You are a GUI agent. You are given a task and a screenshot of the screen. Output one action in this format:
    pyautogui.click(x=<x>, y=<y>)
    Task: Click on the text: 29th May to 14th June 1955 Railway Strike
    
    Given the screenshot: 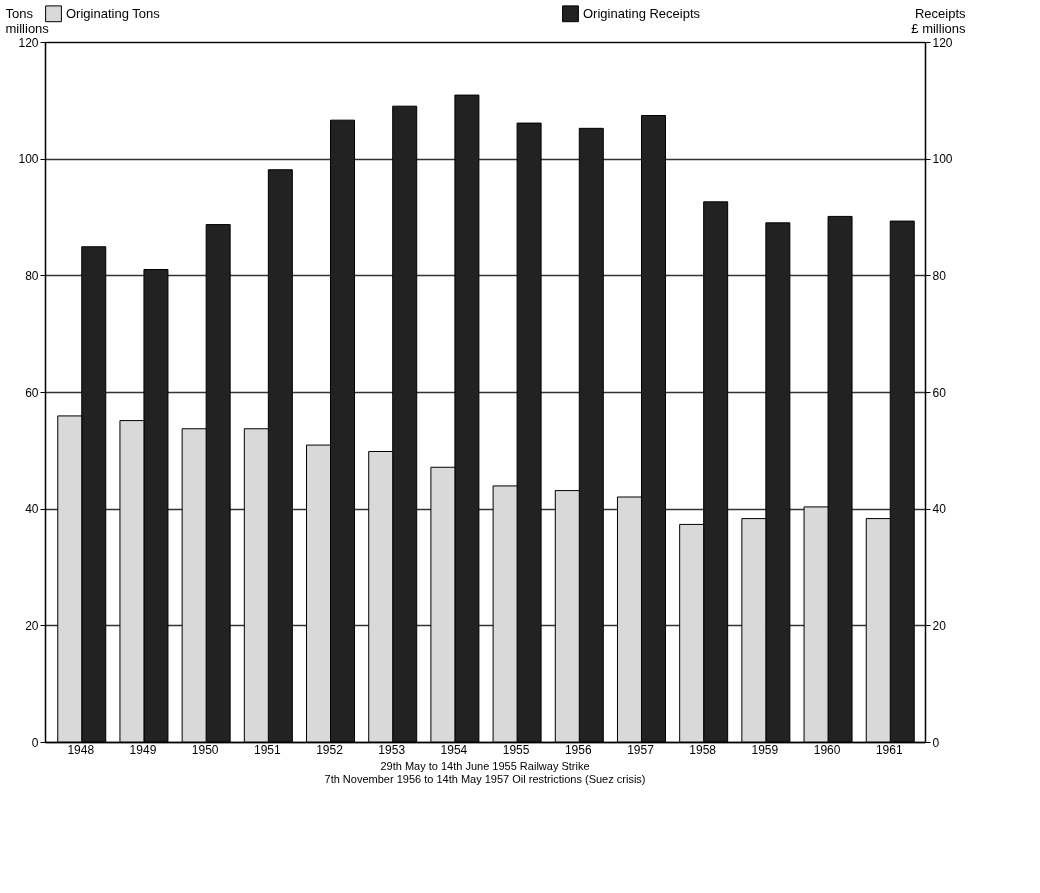 What is the action you would take?
    pyautogui.click(x=485, y=766)
    